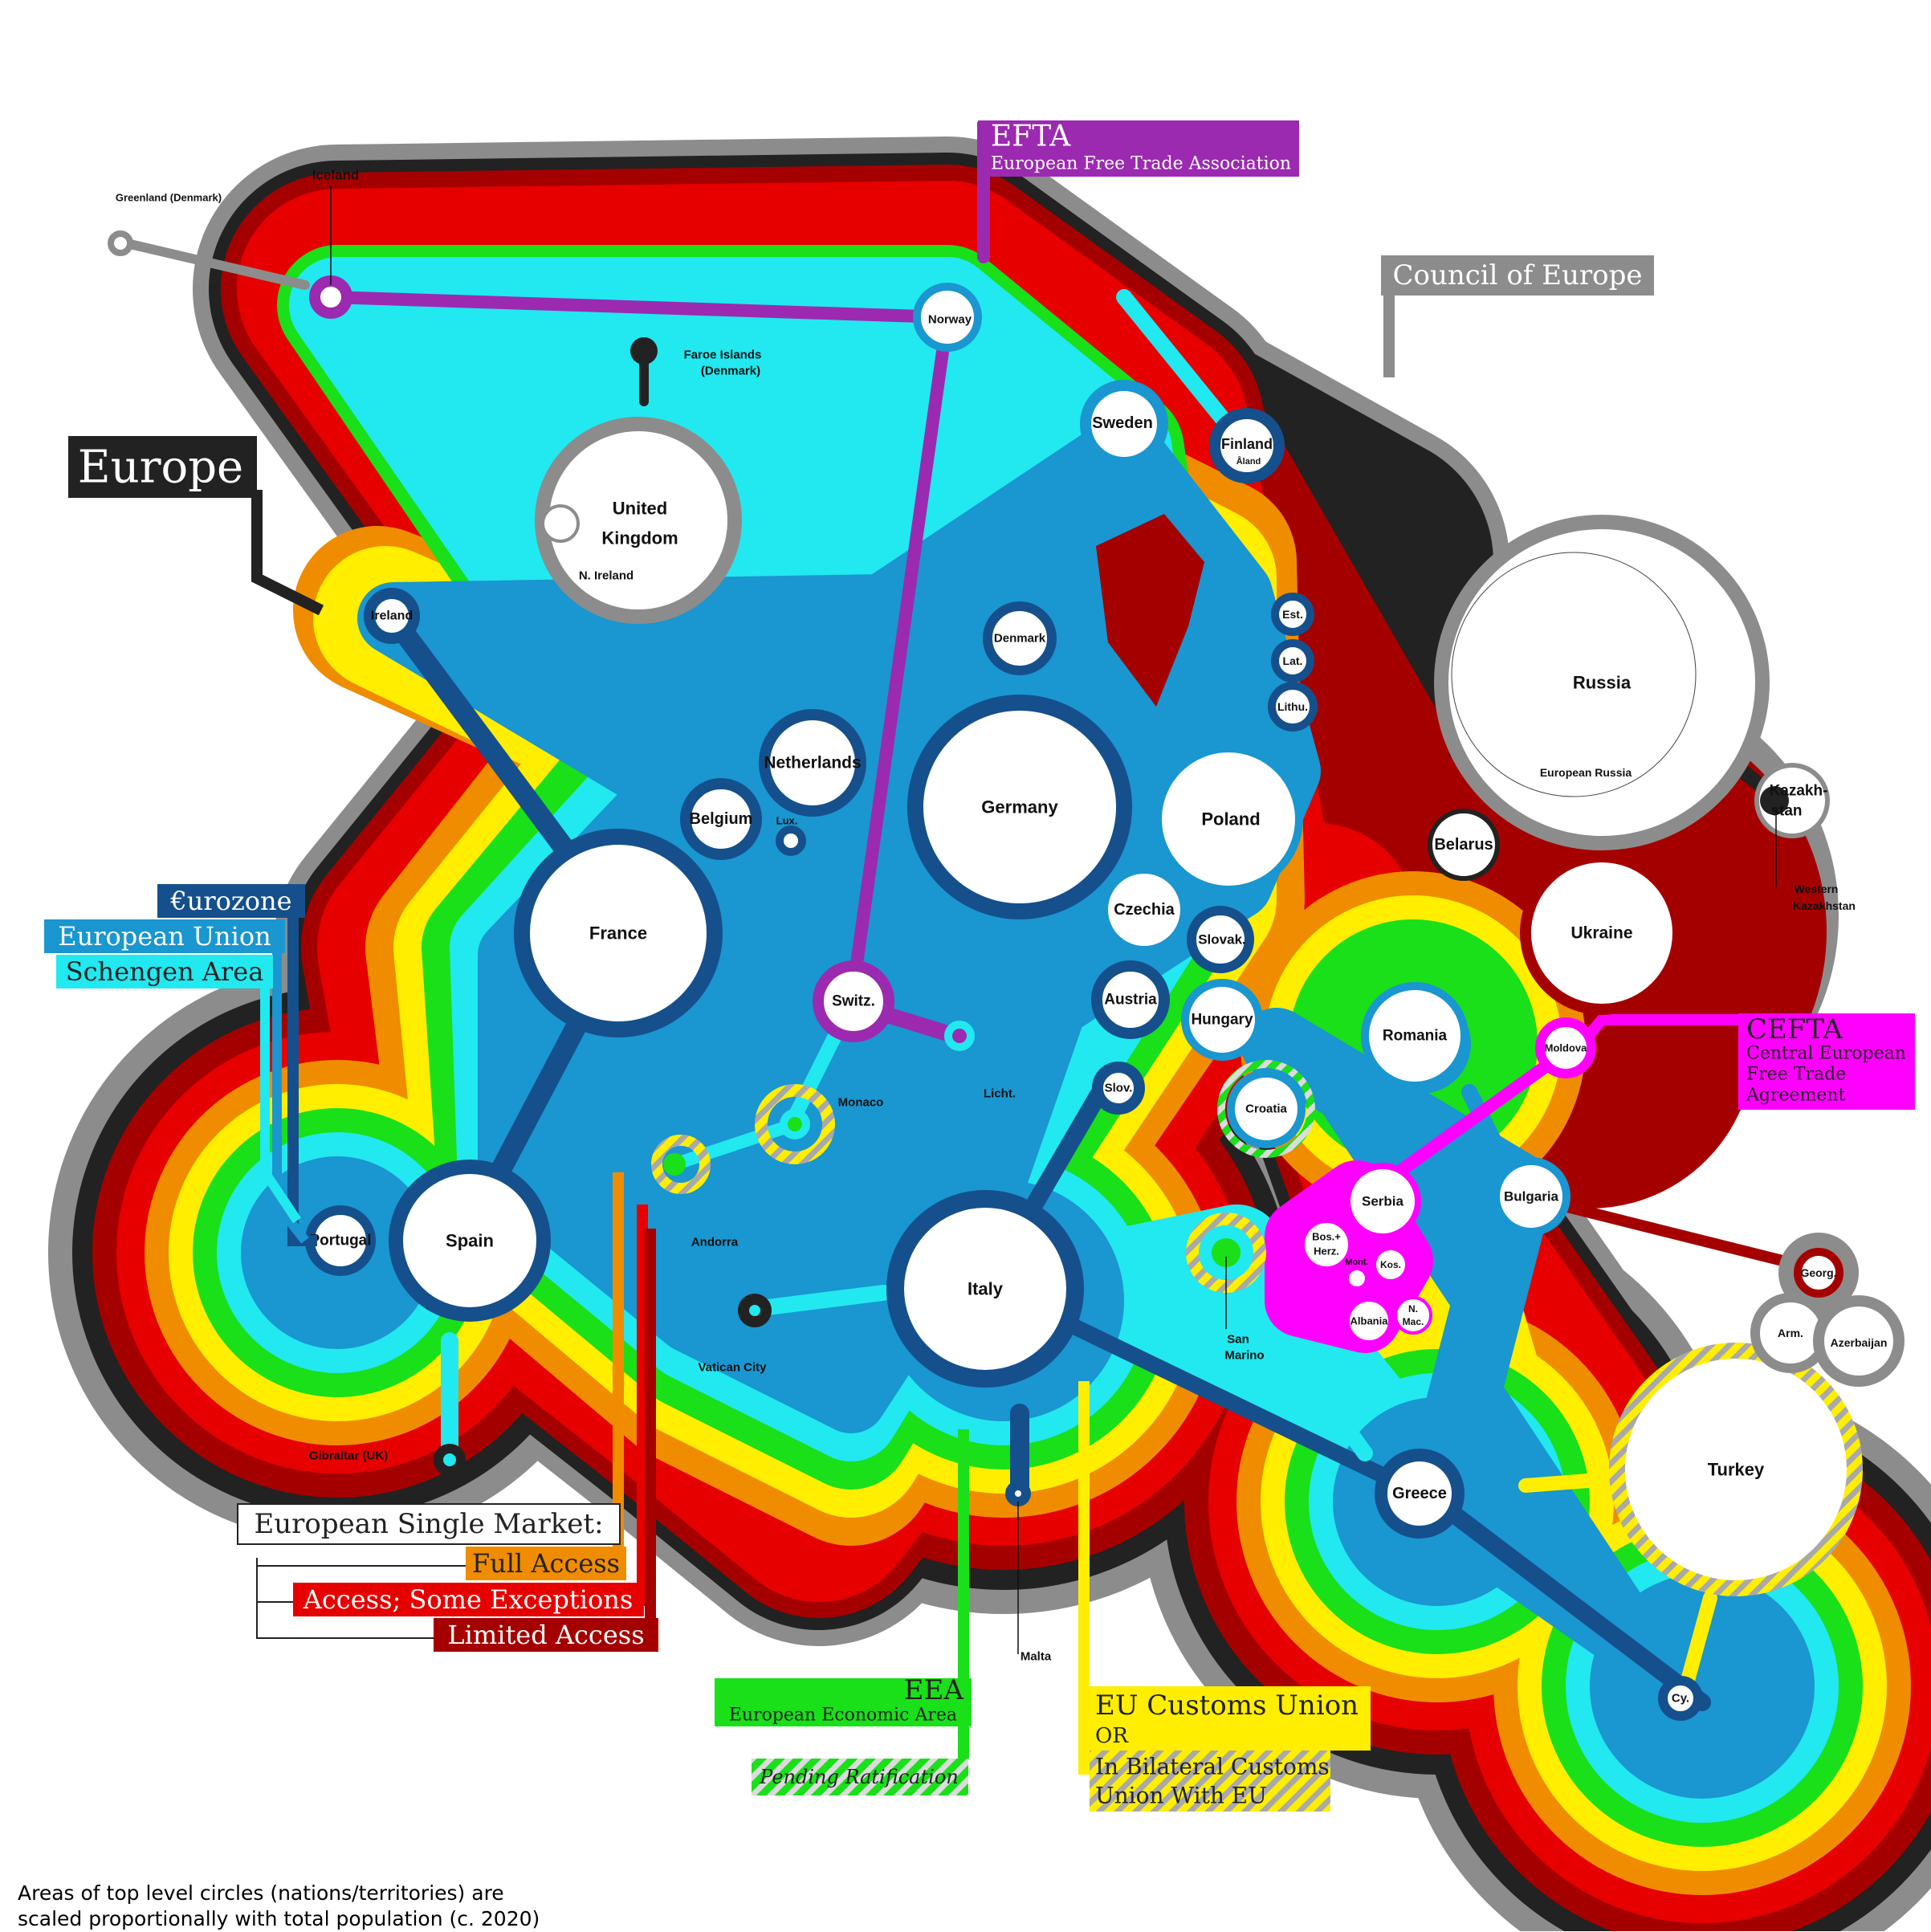 The width and height of the screenshot is (1931, 1932). Describe the element at coordinates (1796, 1075) in the screenshot. I see `cefta-line-2: Free Trade` at that location.